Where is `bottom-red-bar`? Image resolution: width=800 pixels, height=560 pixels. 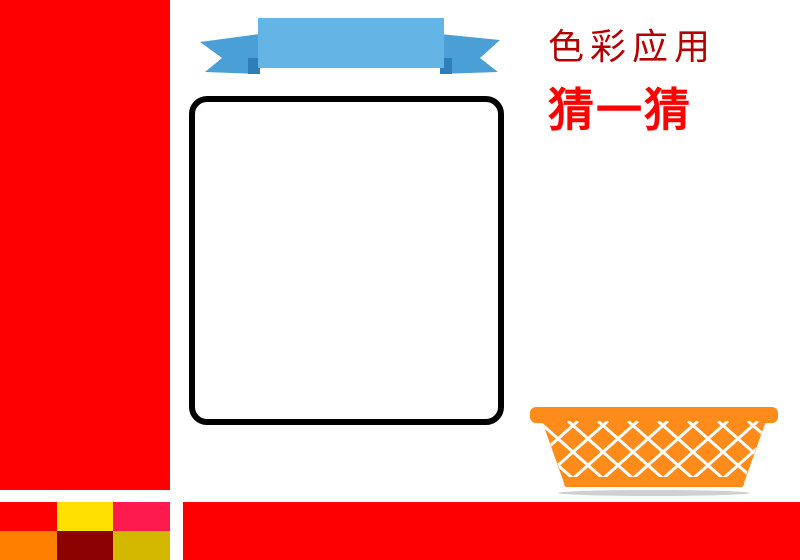 bottom-red-bar is located at coordinates (491, 531).